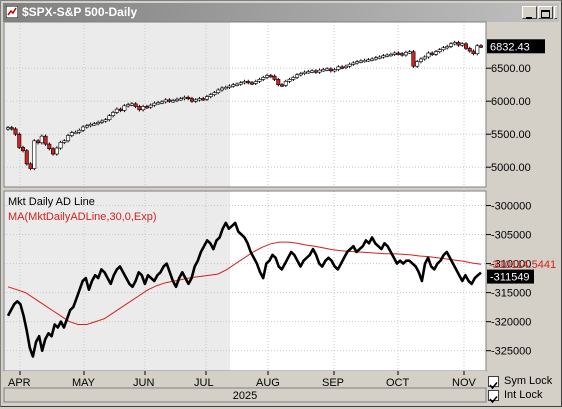 The width and height of the screenshot is (562, 409). Describe the element at coordinates (204, 383) in the screenshot. I see `month-label: JUL` at that location.